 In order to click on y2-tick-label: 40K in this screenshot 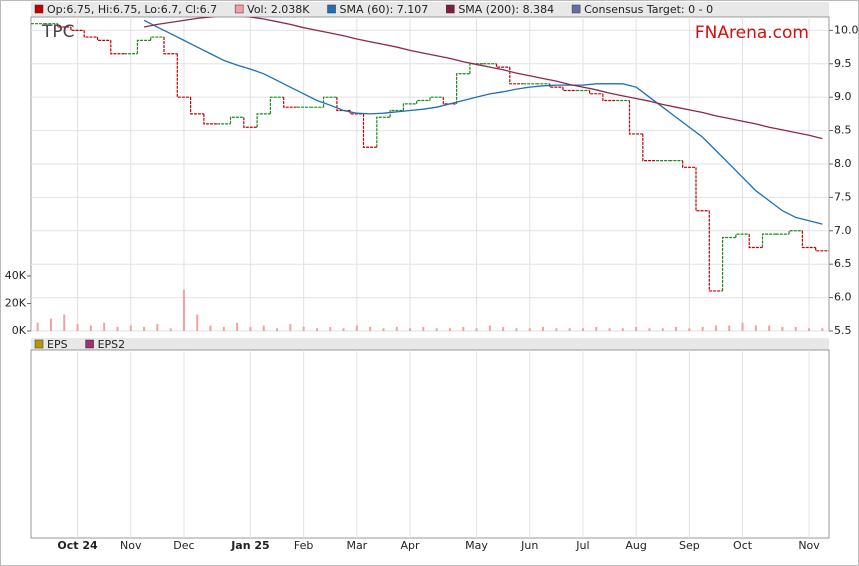, I will do `click(16, 275)`.